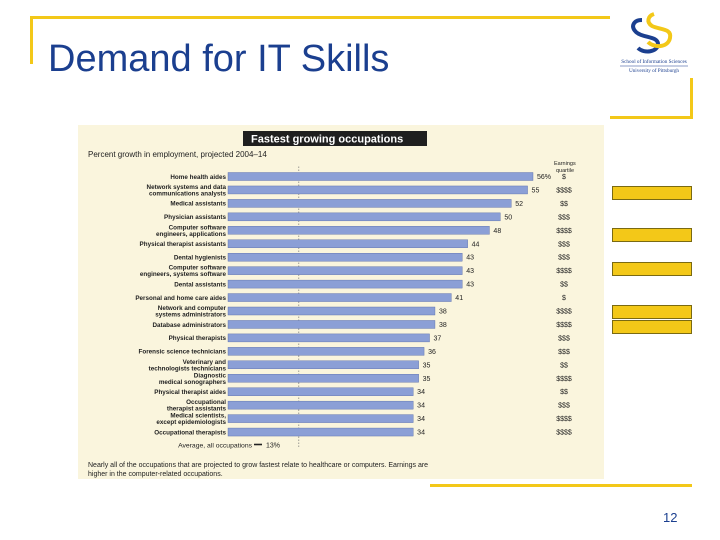 This screenshot has height=540, width=720. Describe the element at coordinates (206, 402) in the screenshot. I see `category-label: Occupational` at that location.